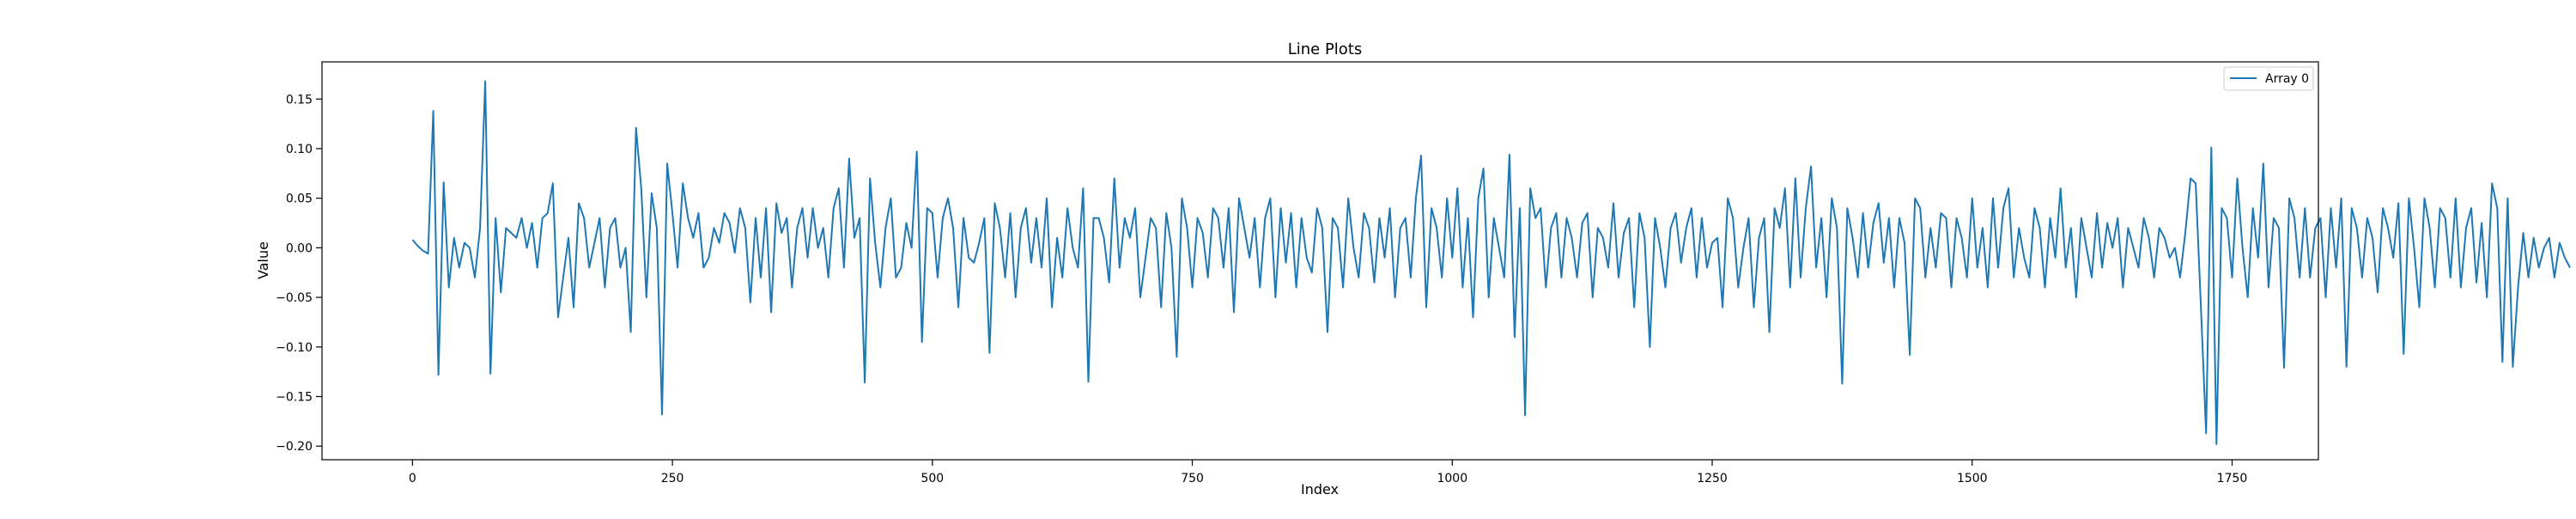 The image size is (2576, 519). What do you see at coordinates (263, 260) in the screenshot?
I see `y-axis-label: Value` at bounding box center [263, 260].